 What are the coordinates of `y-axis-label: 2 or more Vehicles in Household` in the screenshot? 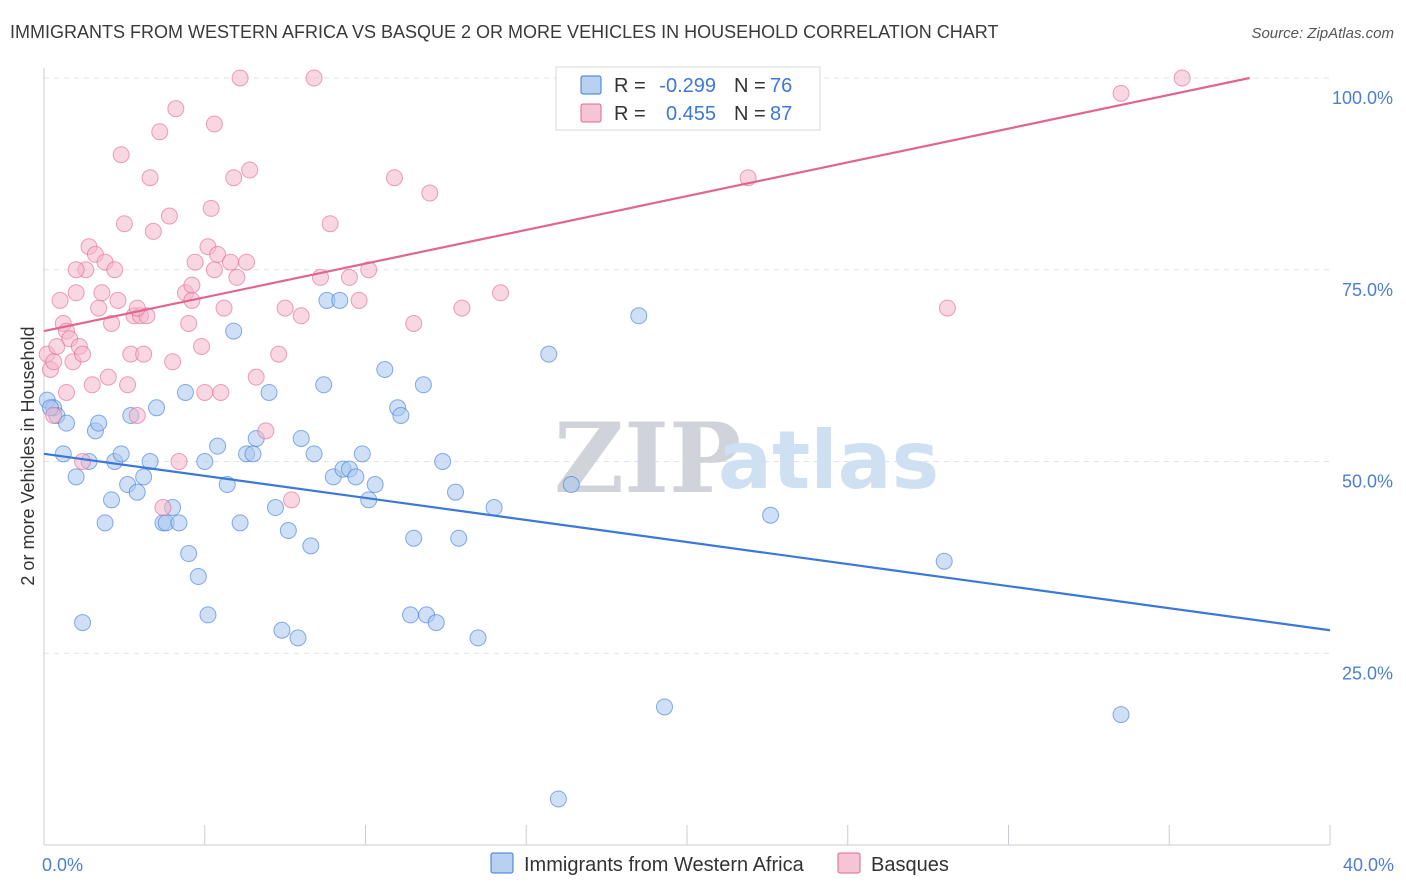 It's located at (28, 455).